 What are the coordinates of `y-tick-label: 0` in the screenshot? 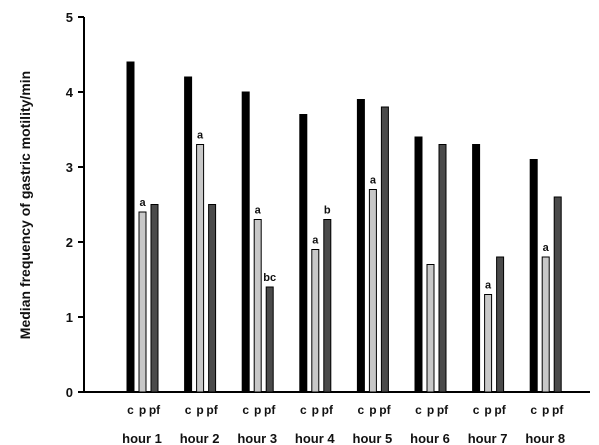 It's located at (69, 392).